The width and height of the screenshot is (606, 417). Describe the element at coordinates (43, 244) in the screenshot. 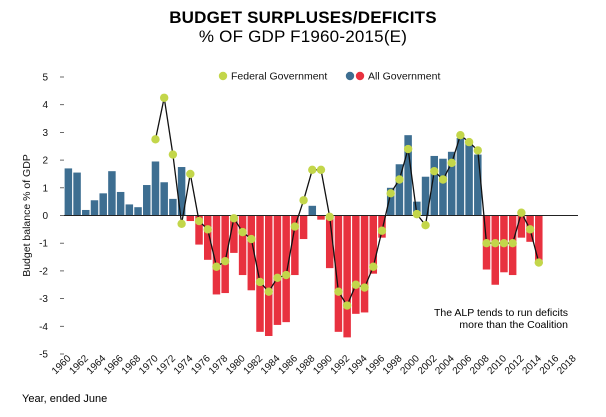

I see `y-tick-label: -1` at that location.